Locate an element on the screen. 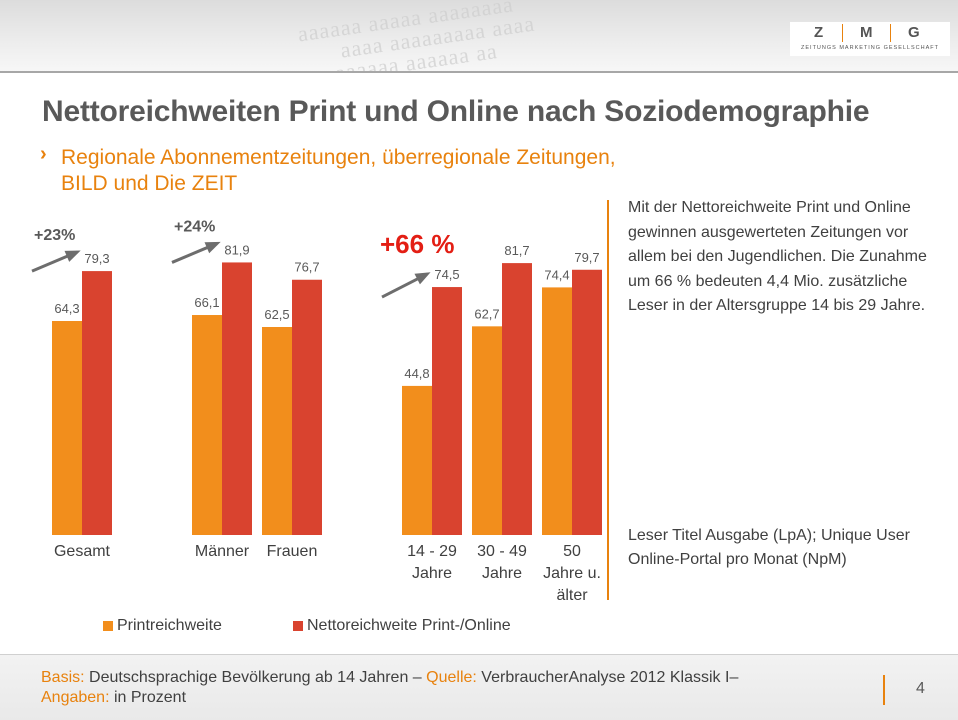  category-label-50-jahre-u-älter: 50 Jahre u. älter is located at coordinates (572, 573).